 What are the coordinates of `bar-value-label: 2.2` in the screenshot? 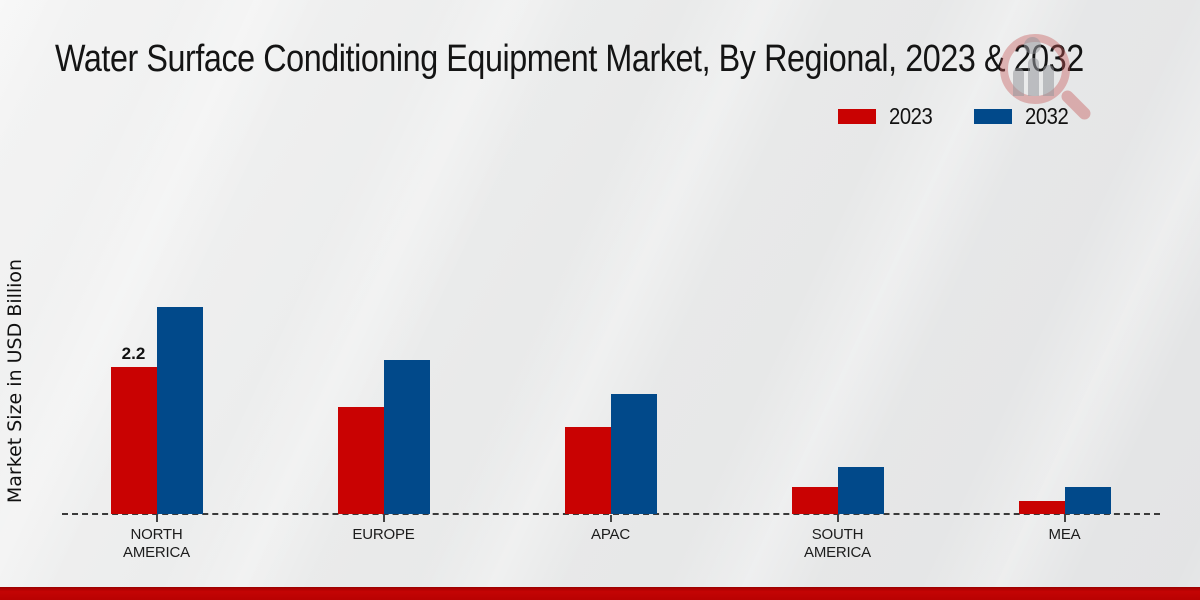 It's located at (133, 353).